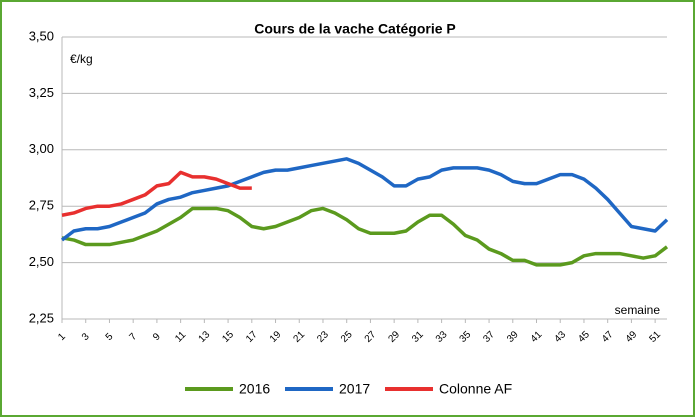 The image size is (695, 417). I want to click on y-tick-label: 2,25, so click(41, 317).